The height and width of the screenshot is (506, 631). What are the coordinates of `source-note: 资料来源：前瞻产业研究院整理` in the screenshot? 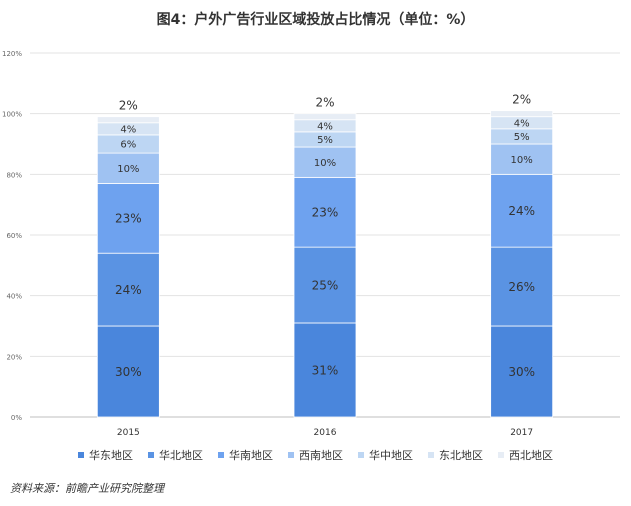 It's located at (87, 488).